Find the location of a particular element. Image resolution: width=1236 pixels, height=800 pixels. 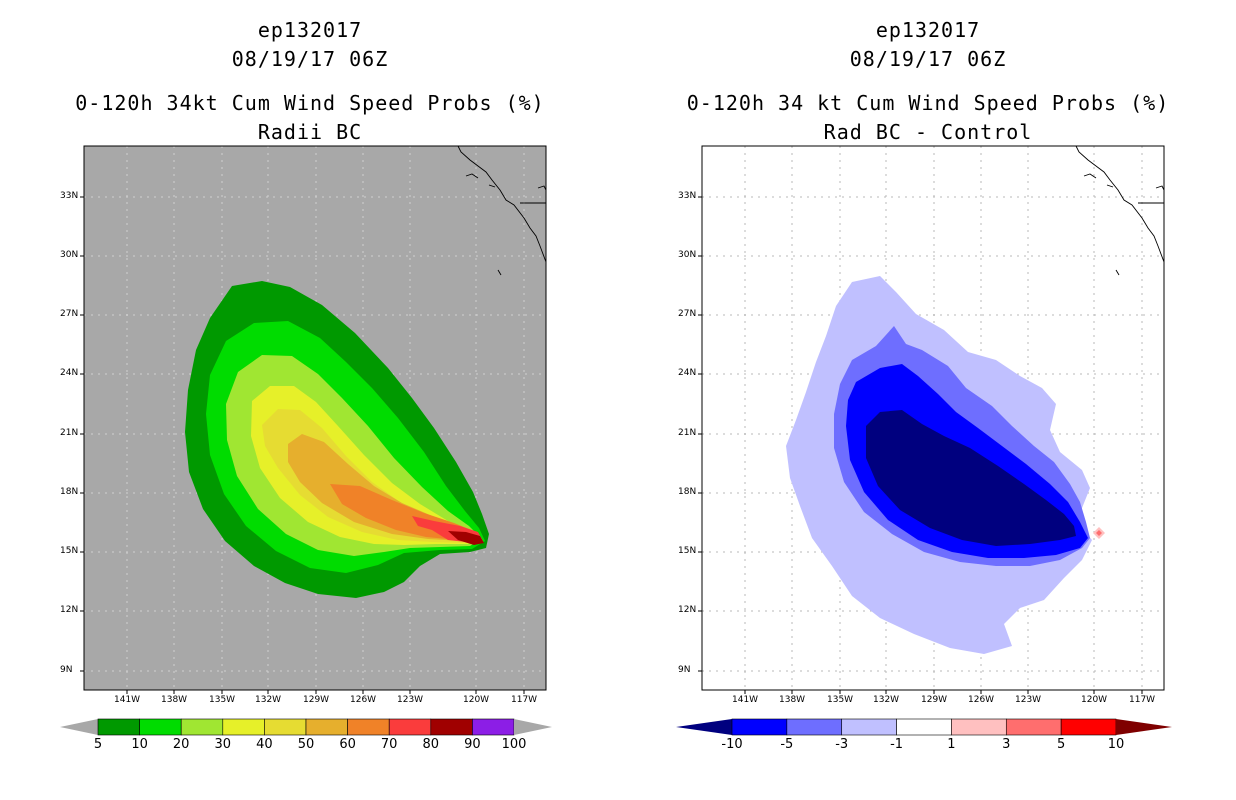

left-probability-contours is located at coordinates (337, 439).